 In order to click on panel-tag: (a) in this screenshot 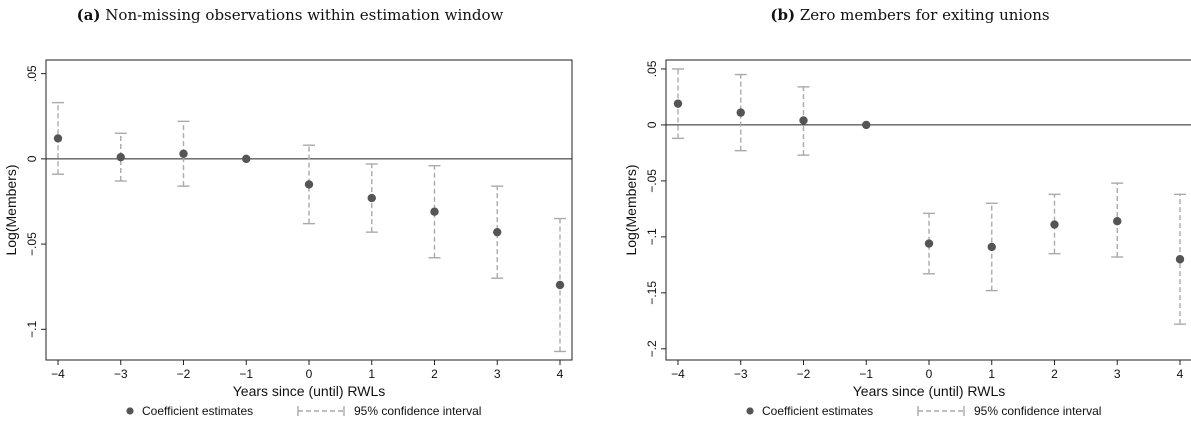, I will do `click(88, 15)`.